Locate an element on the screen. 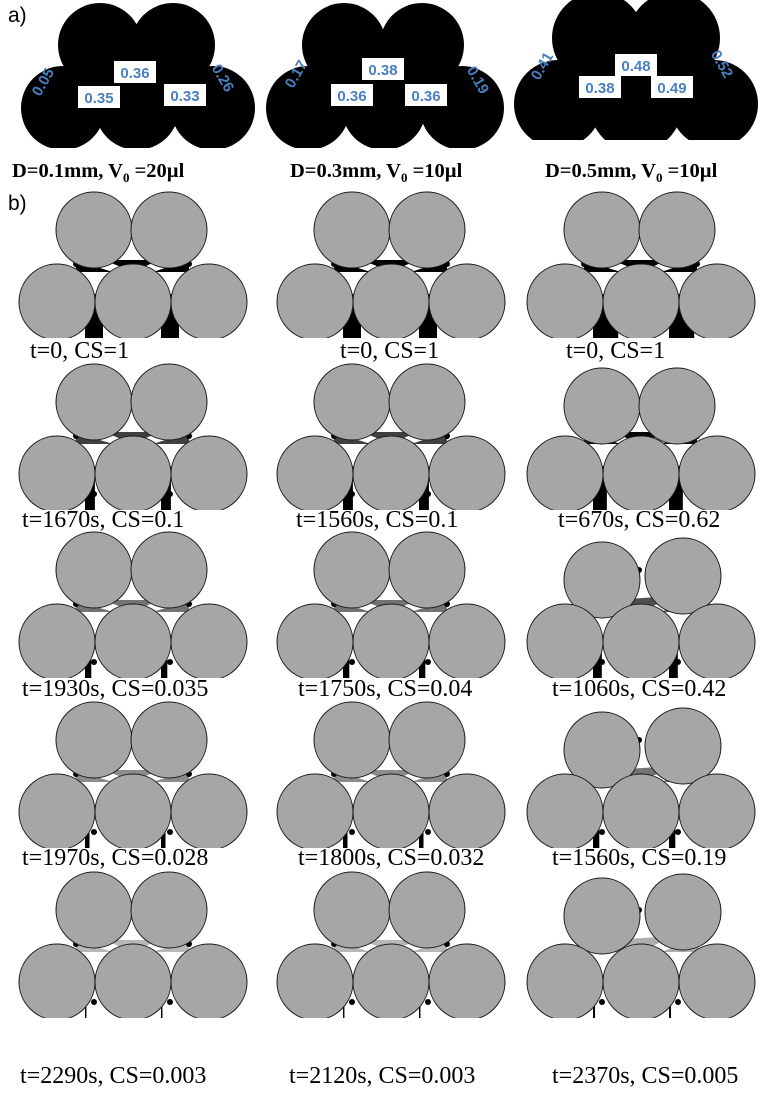  cs-value-label: 0.33 is located at coordinates (185, 95).